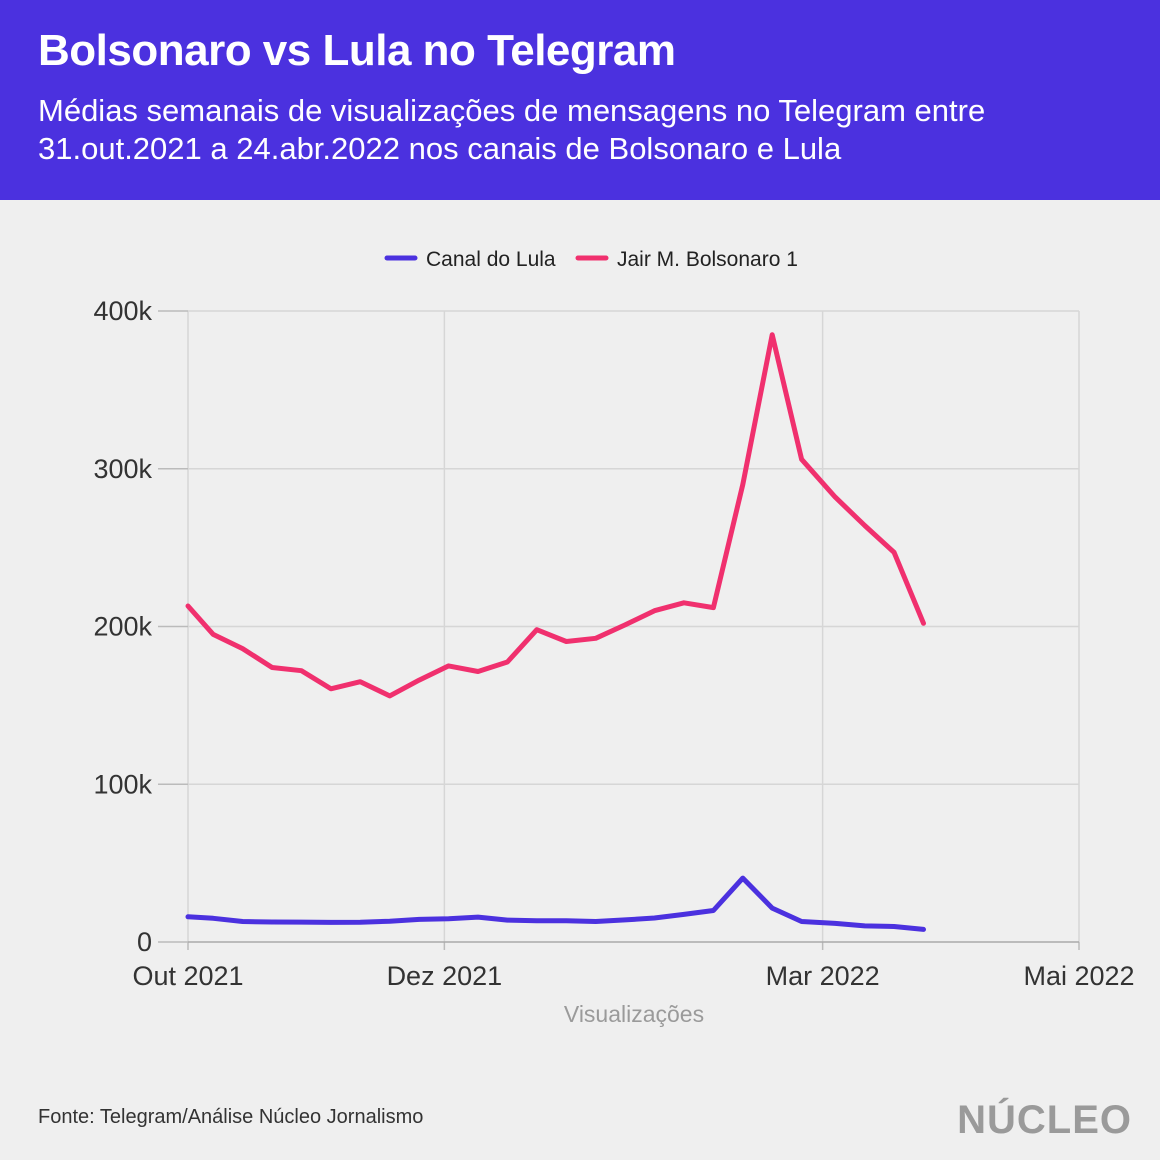 The image size is (1160, 1160). Describe the element at coordinates (122, 784) in the screenshot. I see `y-tick-label: 100k` at that location.